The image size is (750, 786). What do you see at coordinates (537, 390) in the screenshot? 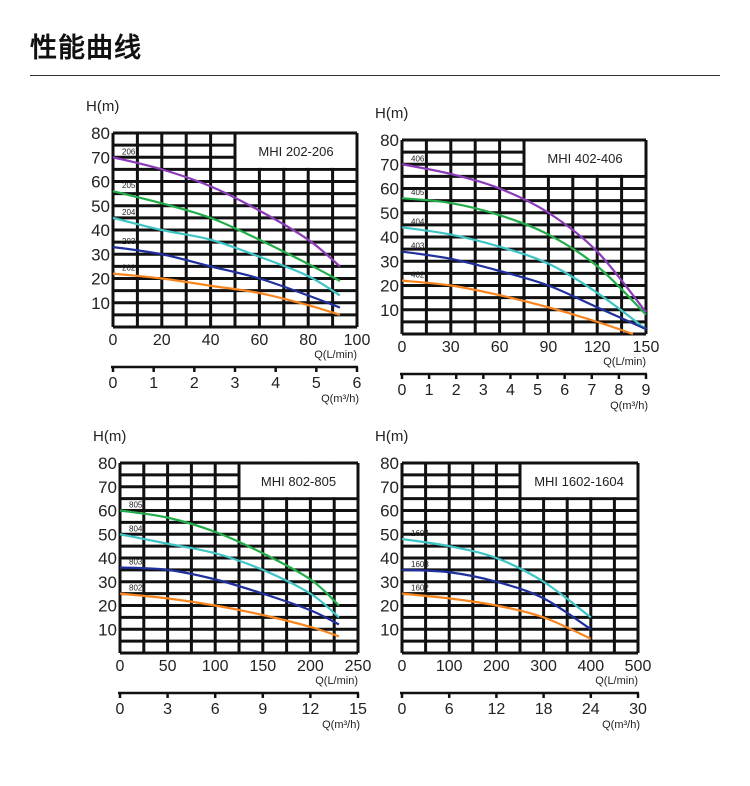
I see `secondary-x-tick-label: 5` at bounding box center [537, 390].